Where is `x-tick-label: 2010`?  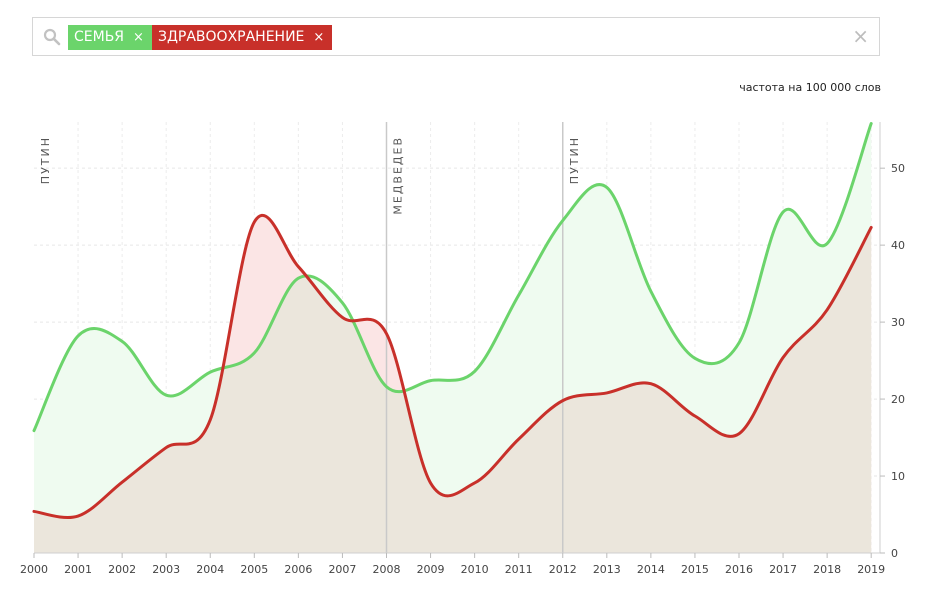 x-tick-label: 2010 is located at coordinates (475, 569).